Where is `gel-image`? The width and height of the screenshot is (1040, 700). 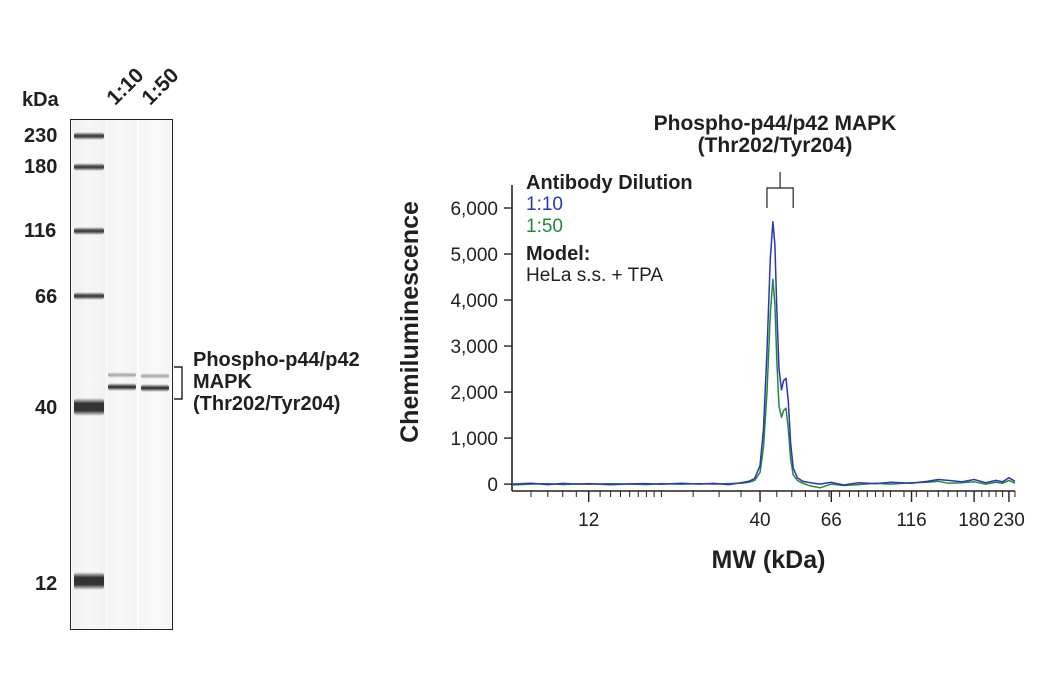 gel-image is located at coordinates (121, 374).